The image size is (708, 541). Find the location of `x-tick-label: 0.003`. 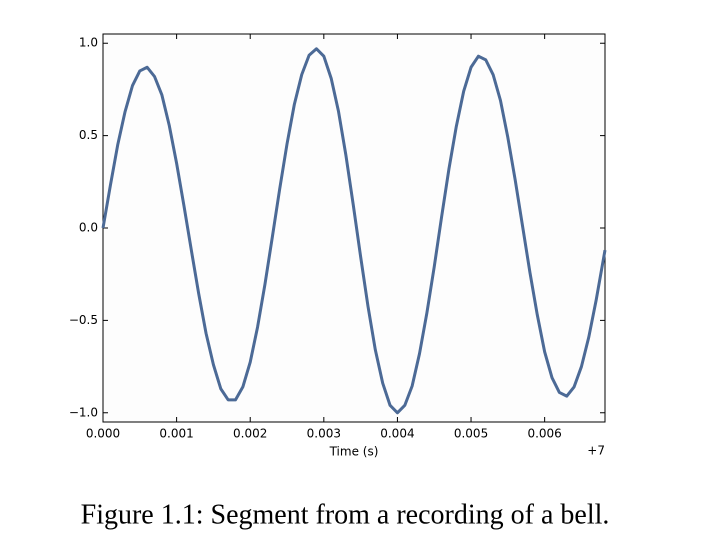

x-tick-label: 0.003 is located at coordinates (324, 434).